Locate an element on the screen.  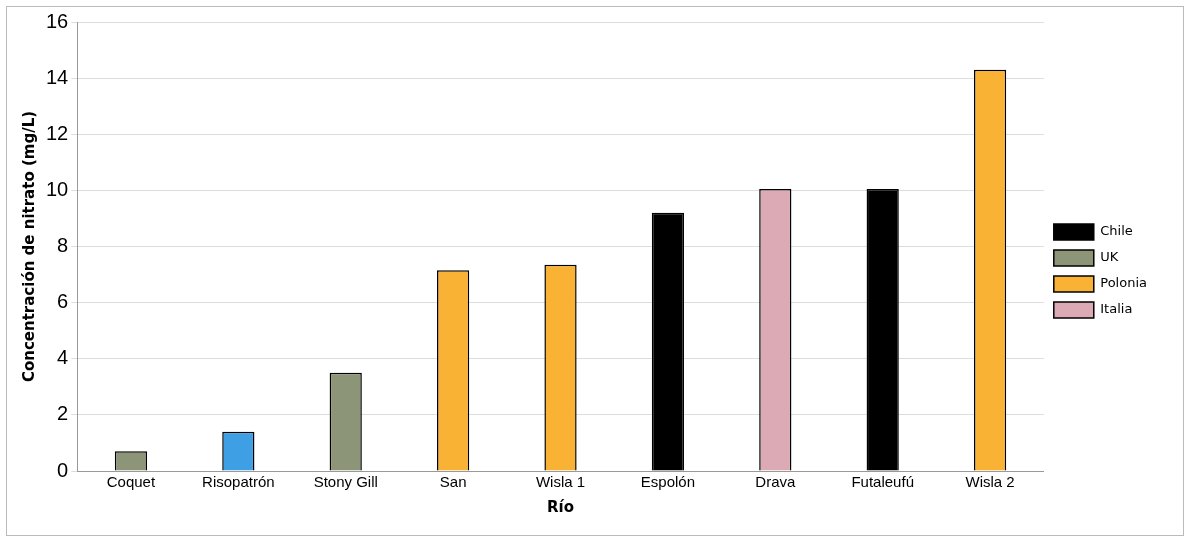
x-tick-label: San is located at coordinates (453, 482).